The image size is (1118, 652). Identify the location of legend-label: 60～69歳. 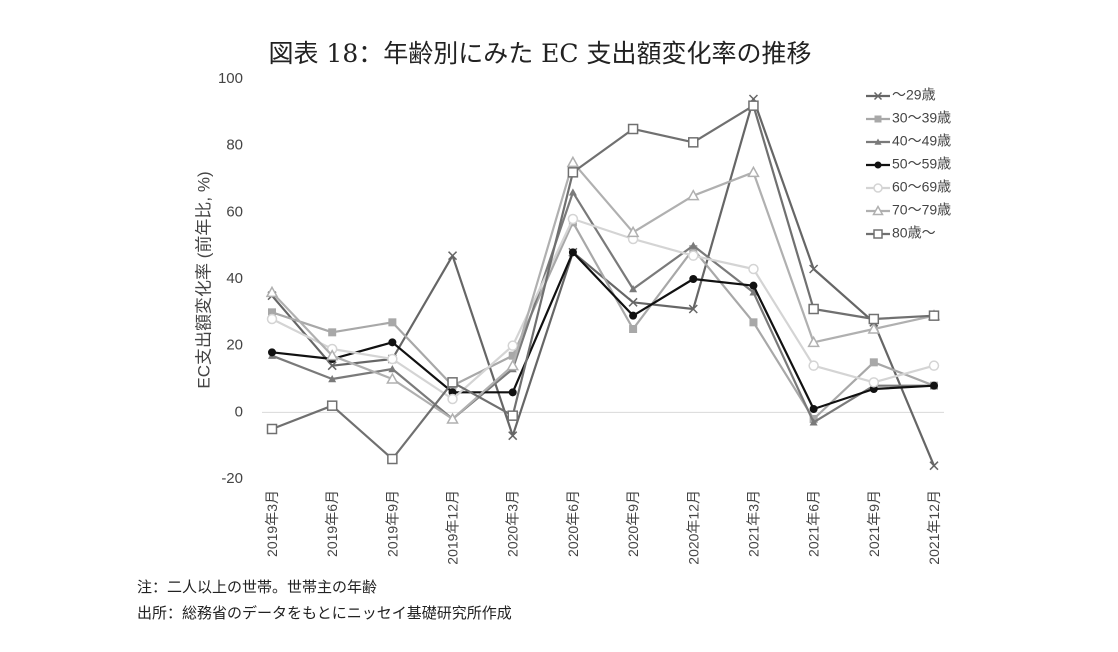
(921, 187).